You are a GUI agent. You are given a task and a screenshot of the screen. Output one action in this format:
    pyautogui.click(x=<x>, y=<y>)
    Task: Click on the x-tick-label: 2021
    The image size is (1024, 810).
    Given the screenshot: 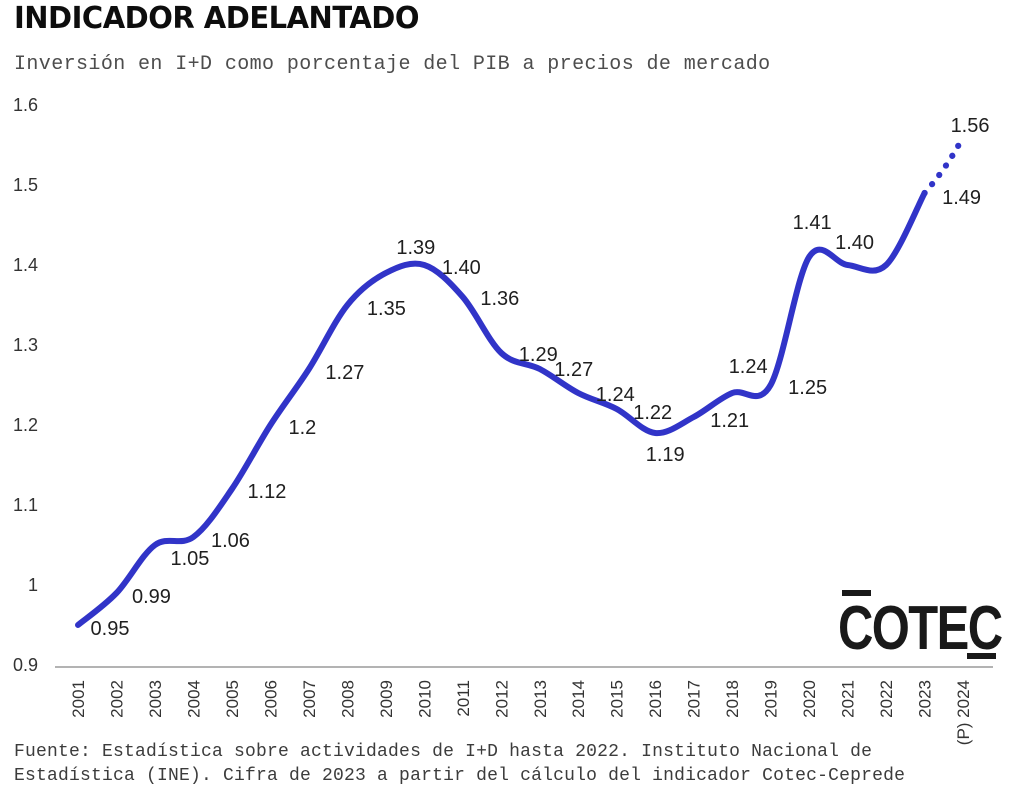 What is the action you would take?
    pyautogui.click(x=848, y=699)
    